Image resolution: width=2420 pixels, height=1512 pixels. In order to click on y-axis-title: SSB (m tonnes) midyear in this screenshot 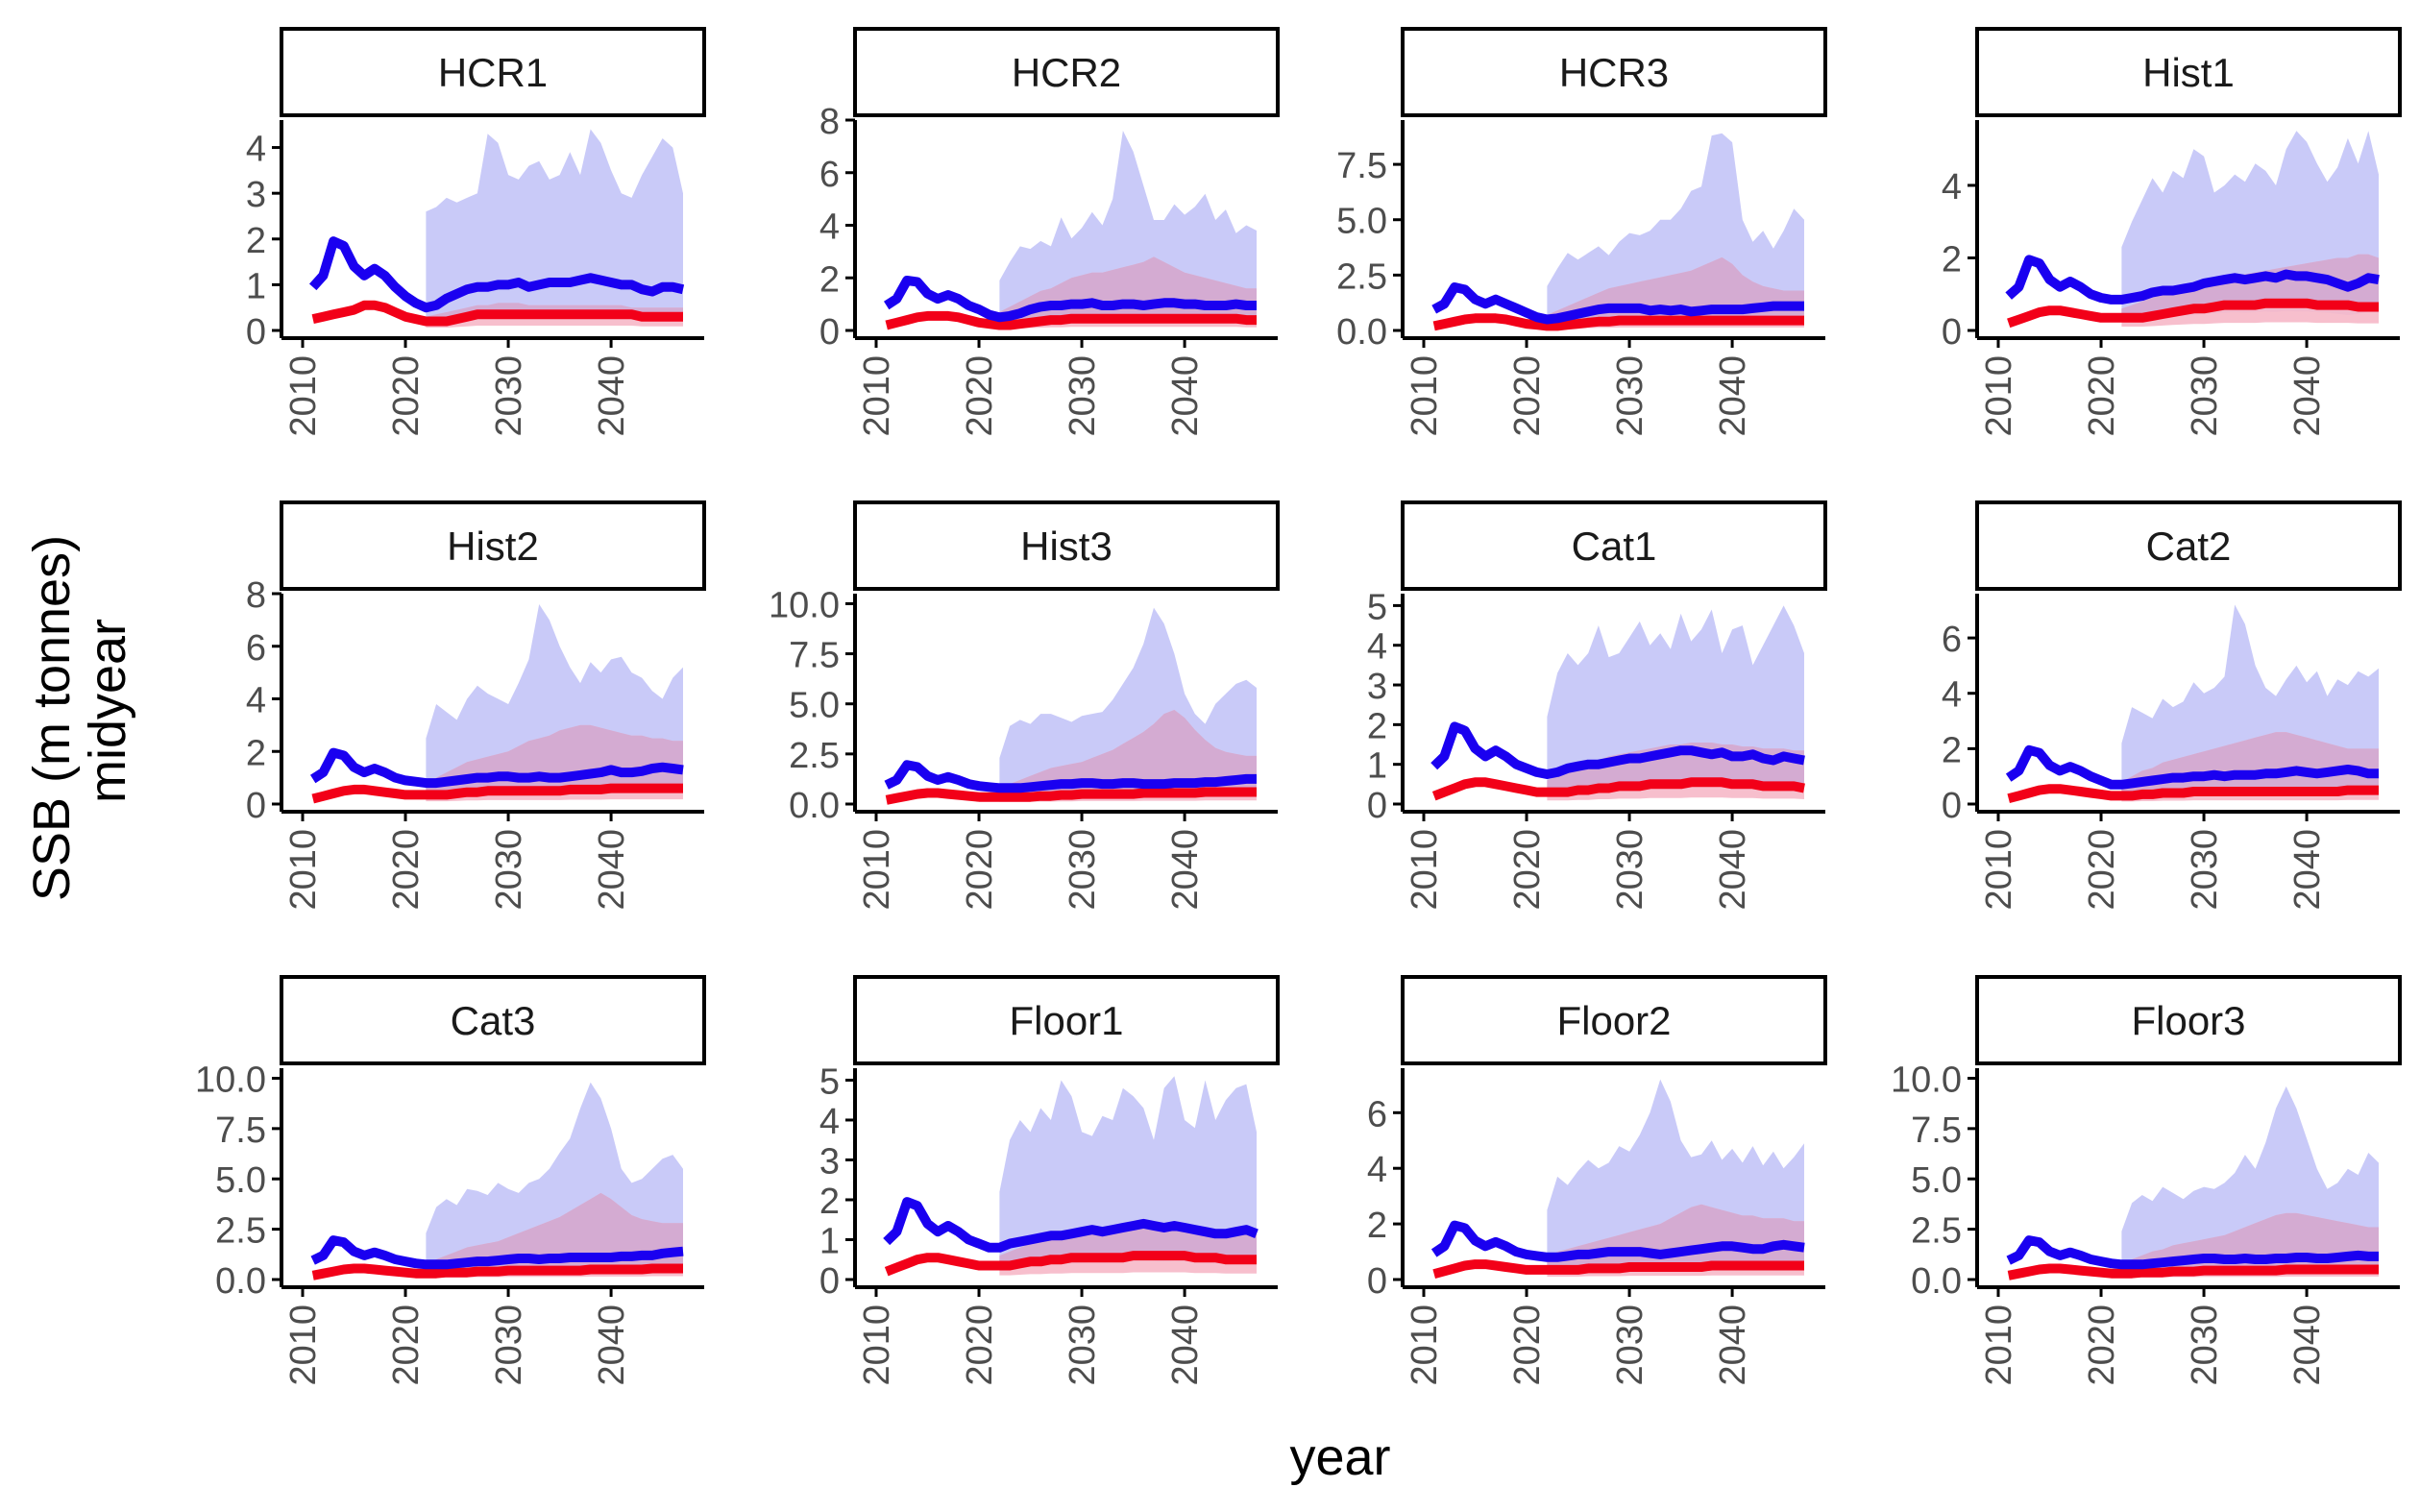, I will do `click(80, 711)`.